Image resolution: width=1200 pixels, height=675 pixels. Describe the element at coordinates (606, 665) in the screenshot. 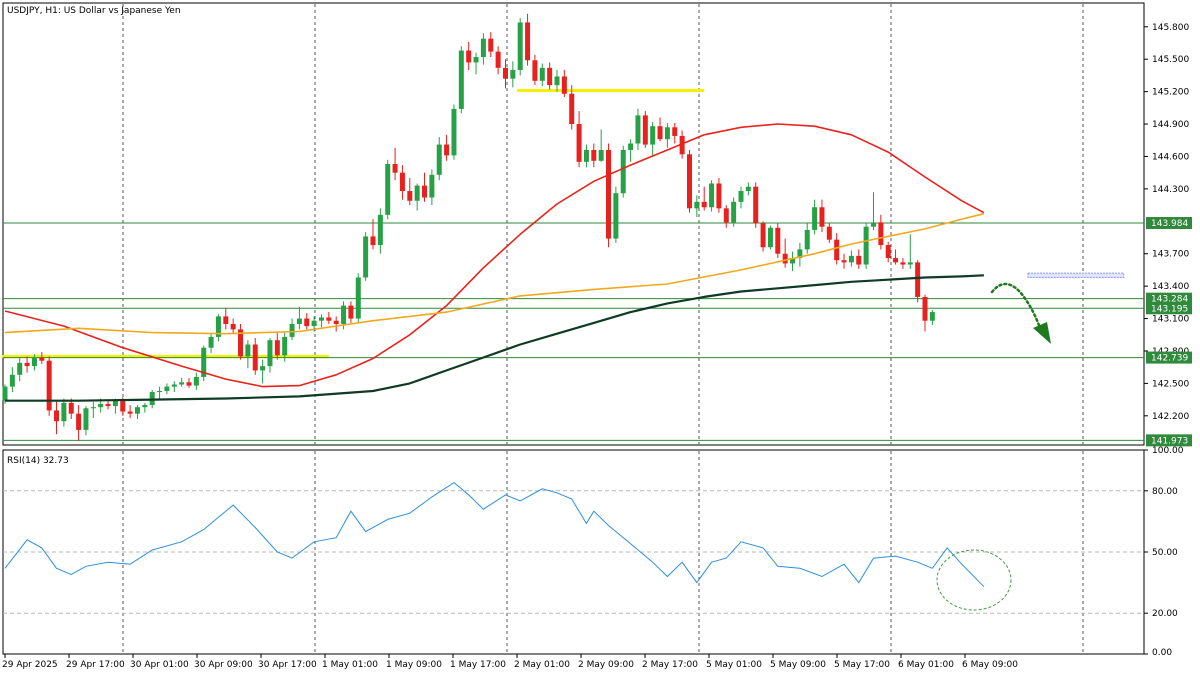

I see `time-tick-label: 2 May 09:00` at that location.